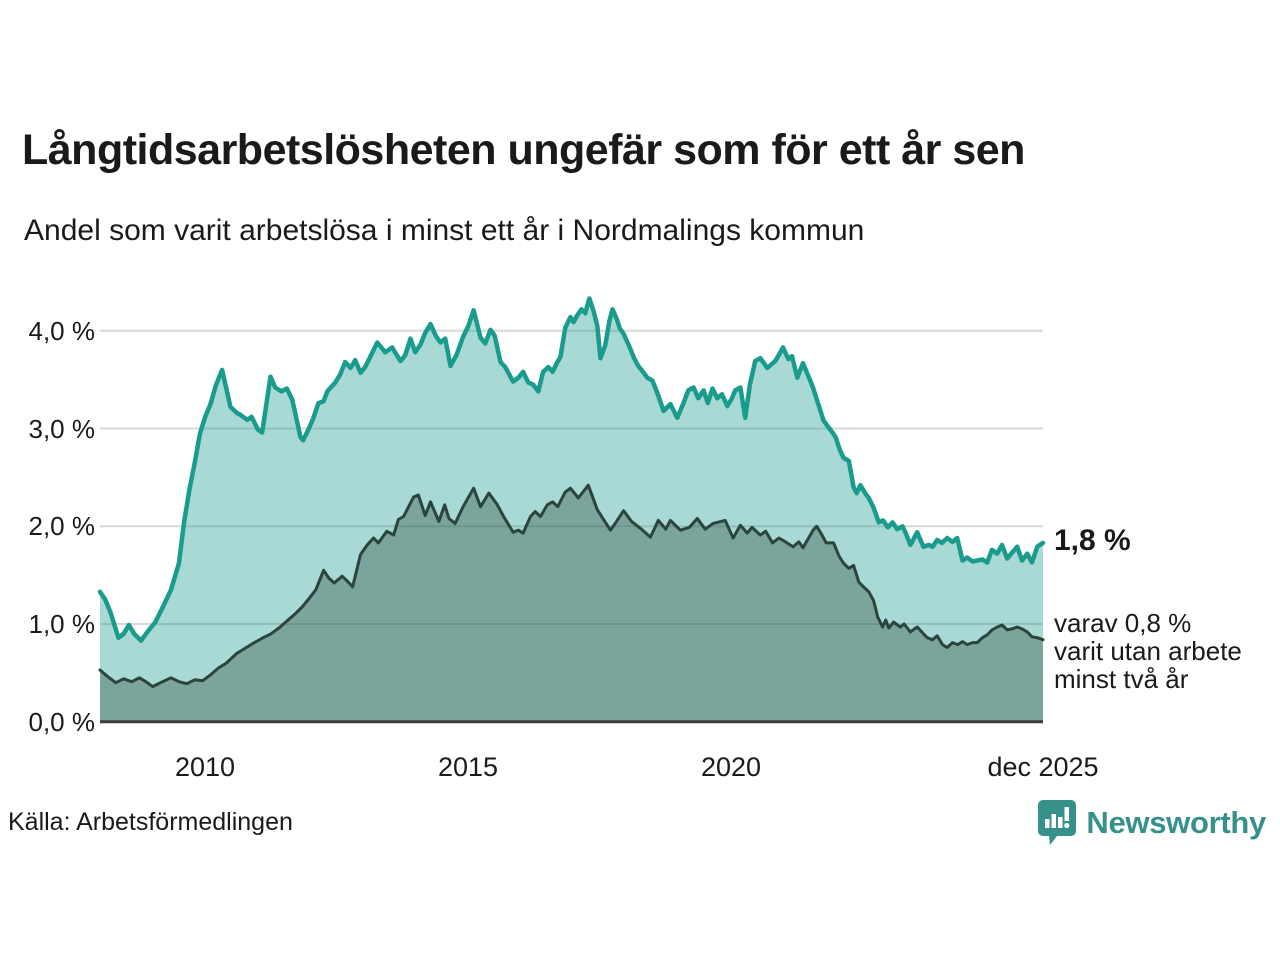  I want to click on end-label-secondary-line-2: varit utan arbete, so click(1148, 651).